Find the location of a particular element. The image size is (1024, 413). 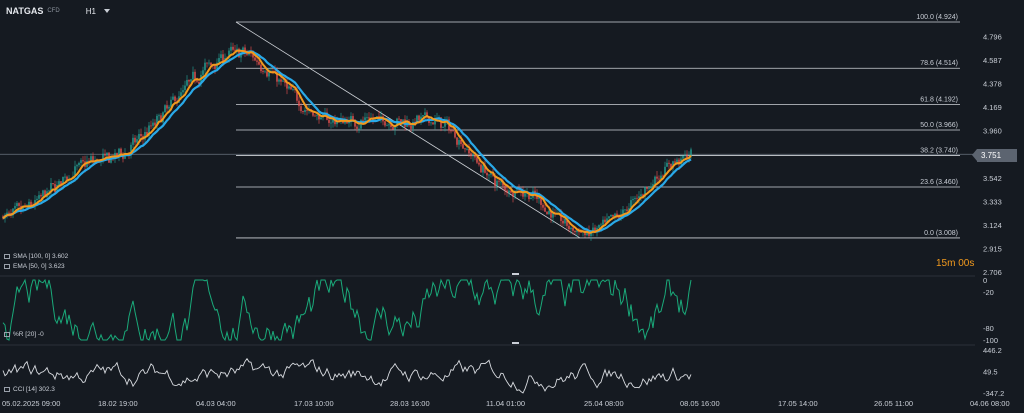

fib-level-label: 38.2 (3.740) is located at coordinates (939, 150).